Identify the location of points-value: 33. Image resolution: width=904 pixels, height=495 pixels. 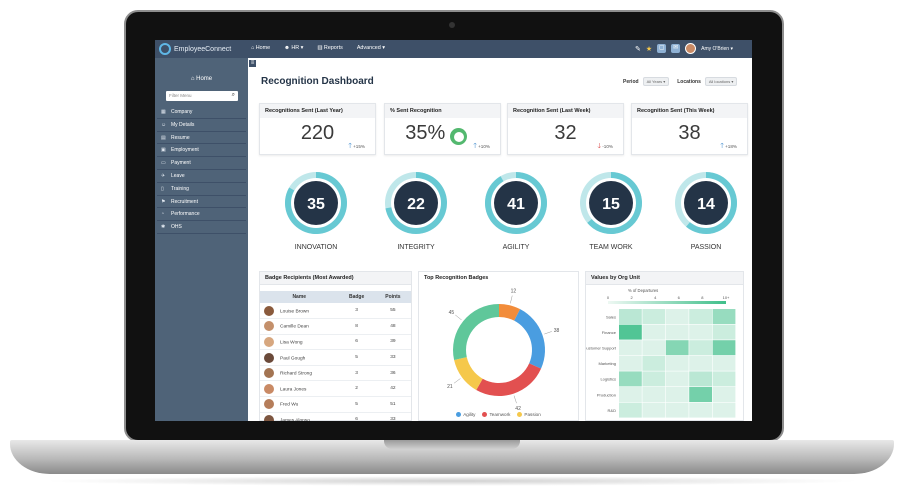
(392, 416).